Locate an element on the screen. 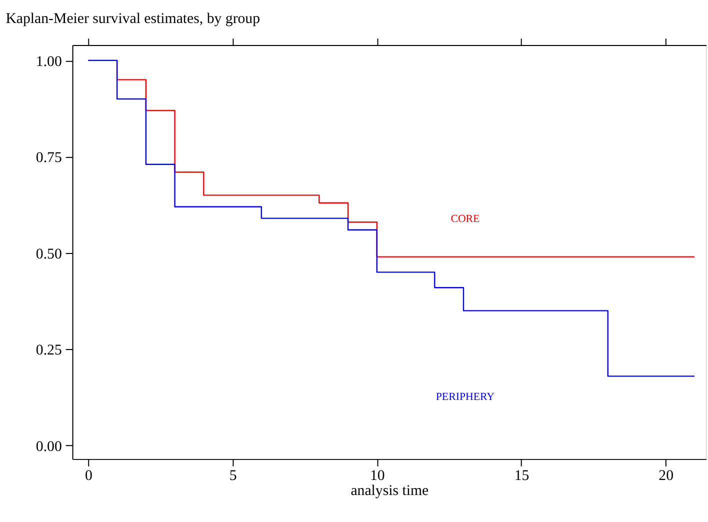 The image size is (708, 522). x-tick-label: 10 is located at coordinates (377, 476).